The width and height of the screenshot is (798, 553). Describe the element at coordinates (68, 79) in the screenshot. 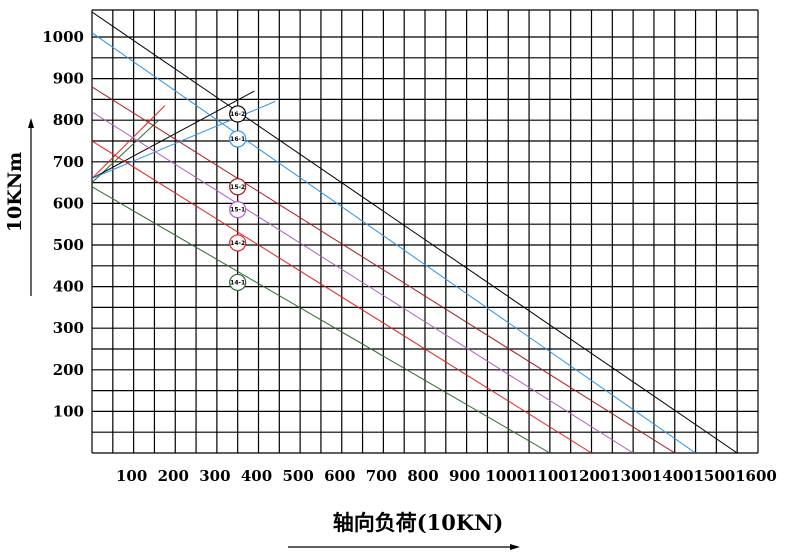

I see `y-tick-label: 900` at that location.